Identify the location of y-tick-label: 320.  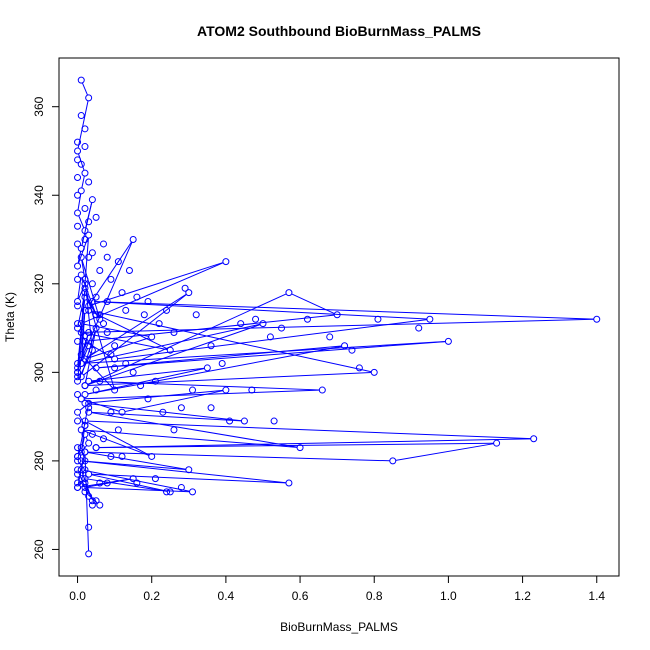
(39, 283).